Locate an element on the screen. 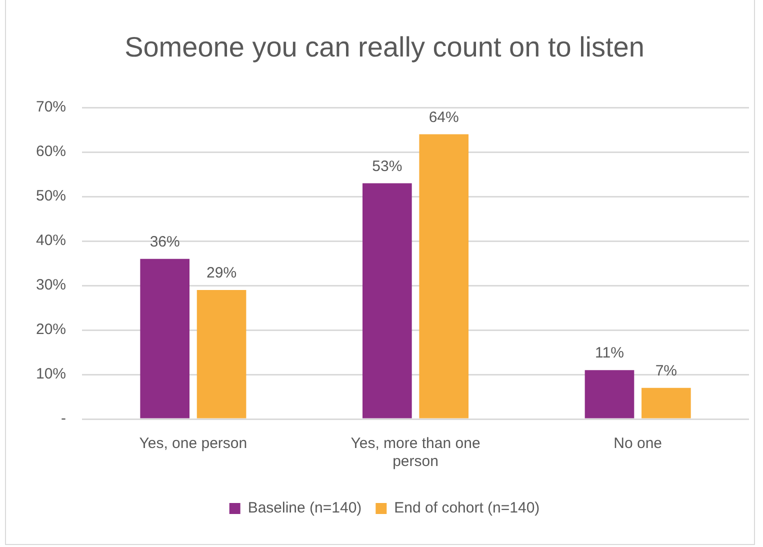 This screenshot has height=547, width=763. y-tick-label: 30% is located at coordinates (51, 285).